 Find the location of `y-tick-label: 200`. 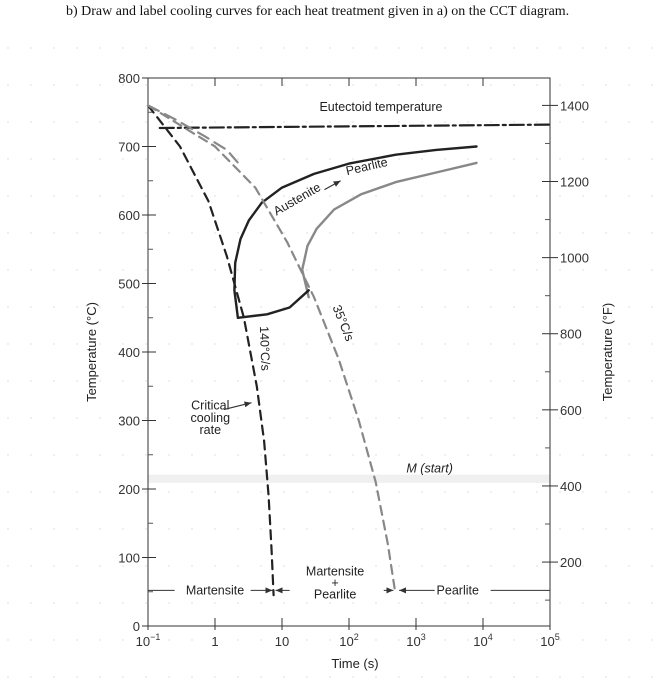

y-tick-label: 200 is located at coordinates (129, 489).